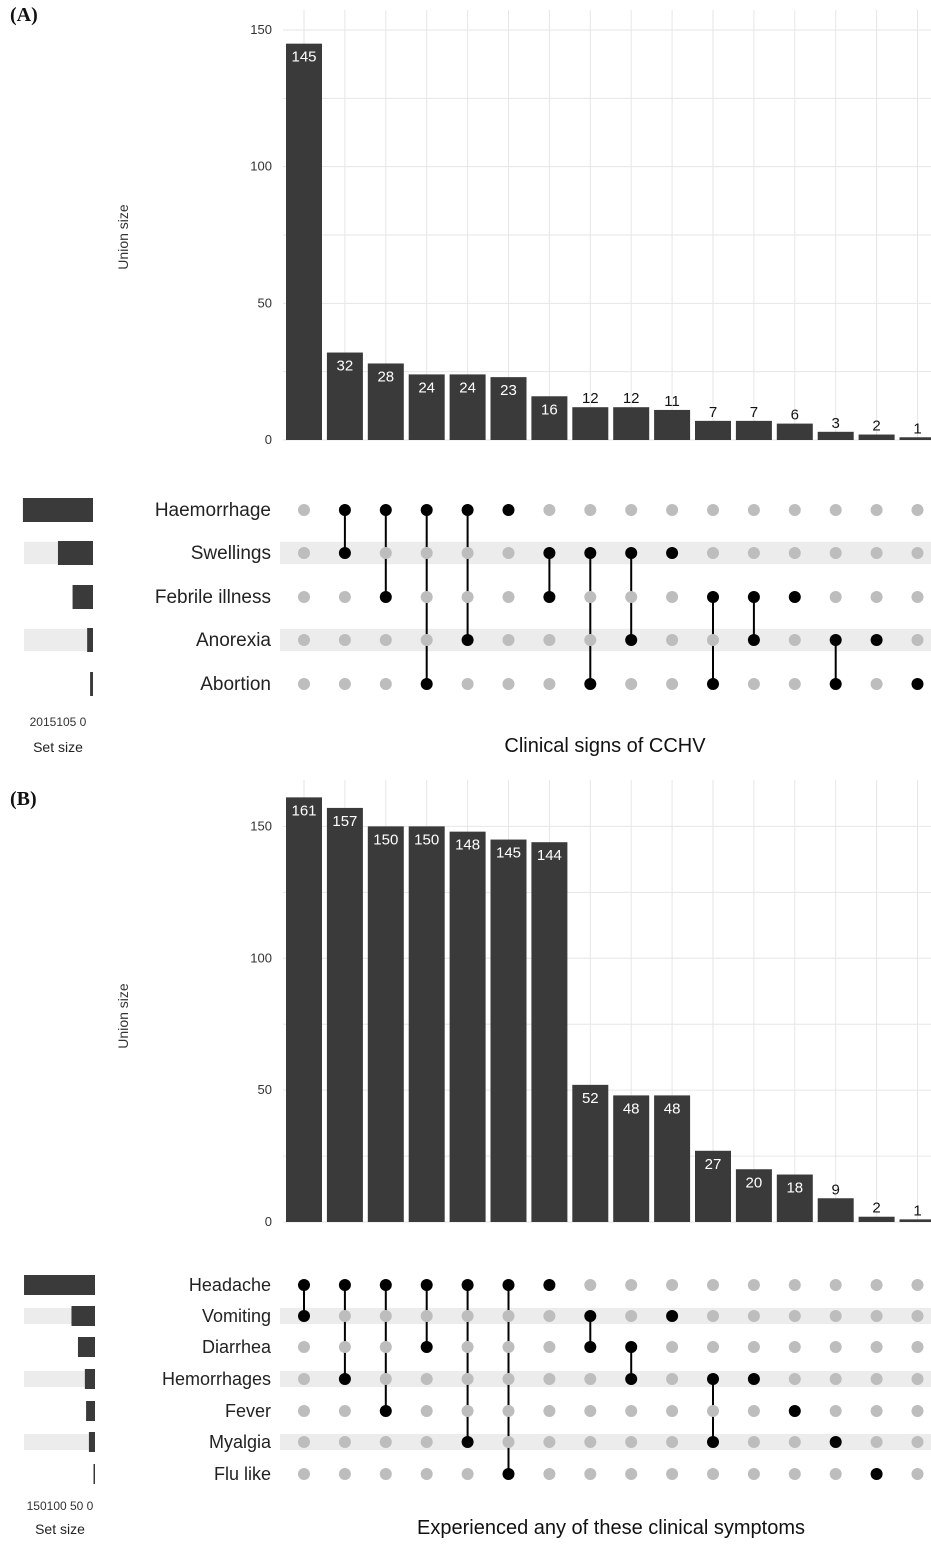 The height and width of the screenshot is (1544, 931). I want to click on y-tick-label: 0, so click(268, 1221).